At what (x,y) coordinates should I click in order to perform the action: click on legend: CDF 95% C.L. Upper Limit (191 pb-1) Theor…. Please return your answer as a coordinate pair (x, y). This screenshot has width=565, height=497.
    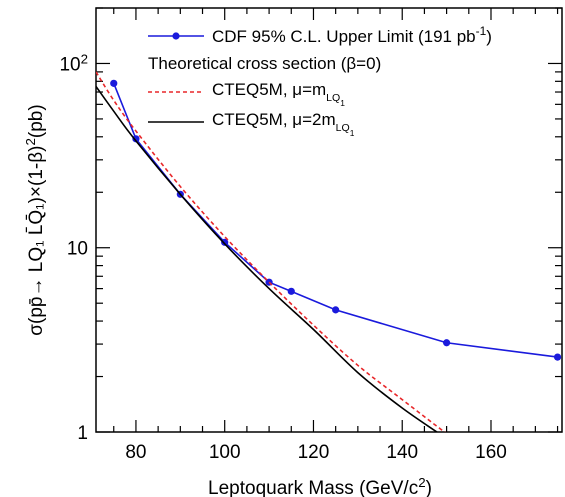
    Looking at the image, I should click on (320, 81).